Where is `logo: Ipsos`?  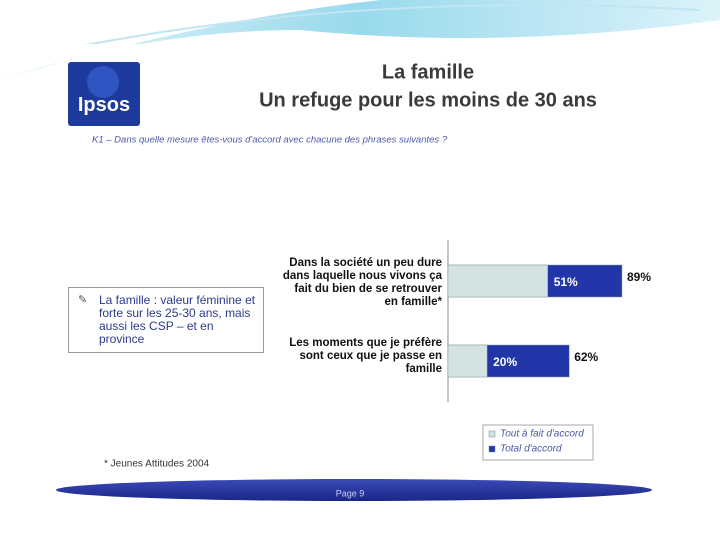
logo: Ipsos is located at coordinates (104, 105).